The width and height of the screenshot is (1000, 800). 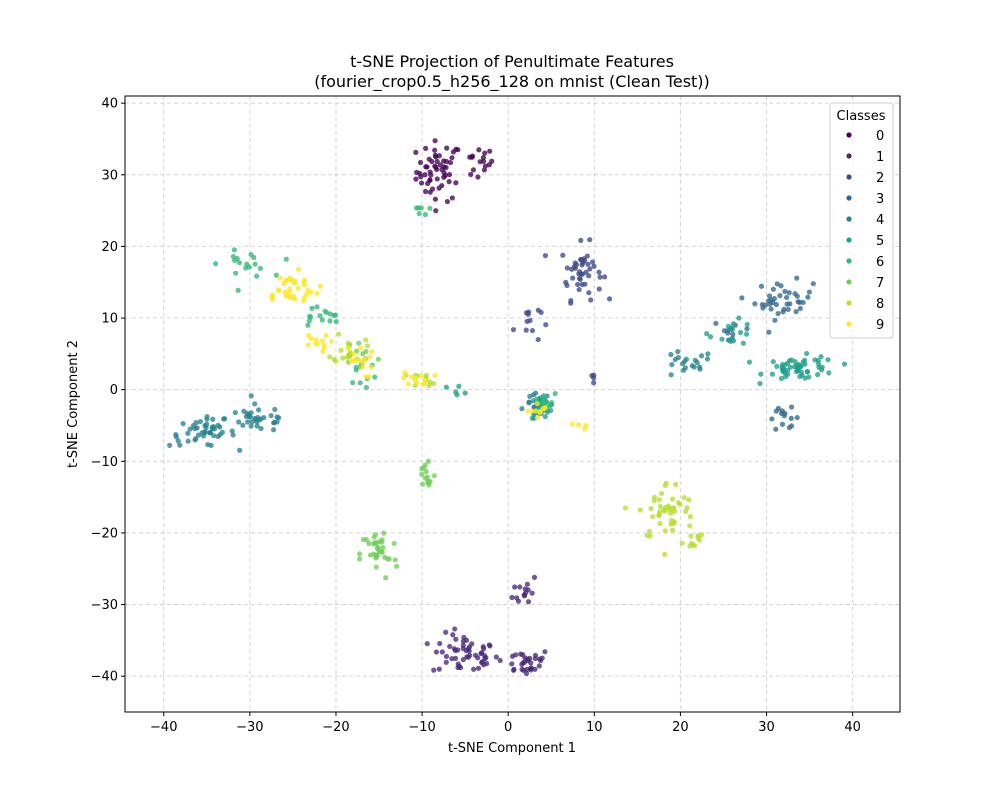 What do you see at coordinates (880, 325) in the screenshot?
I see `legend-label-9: 9` at bounding box center [880, 325].